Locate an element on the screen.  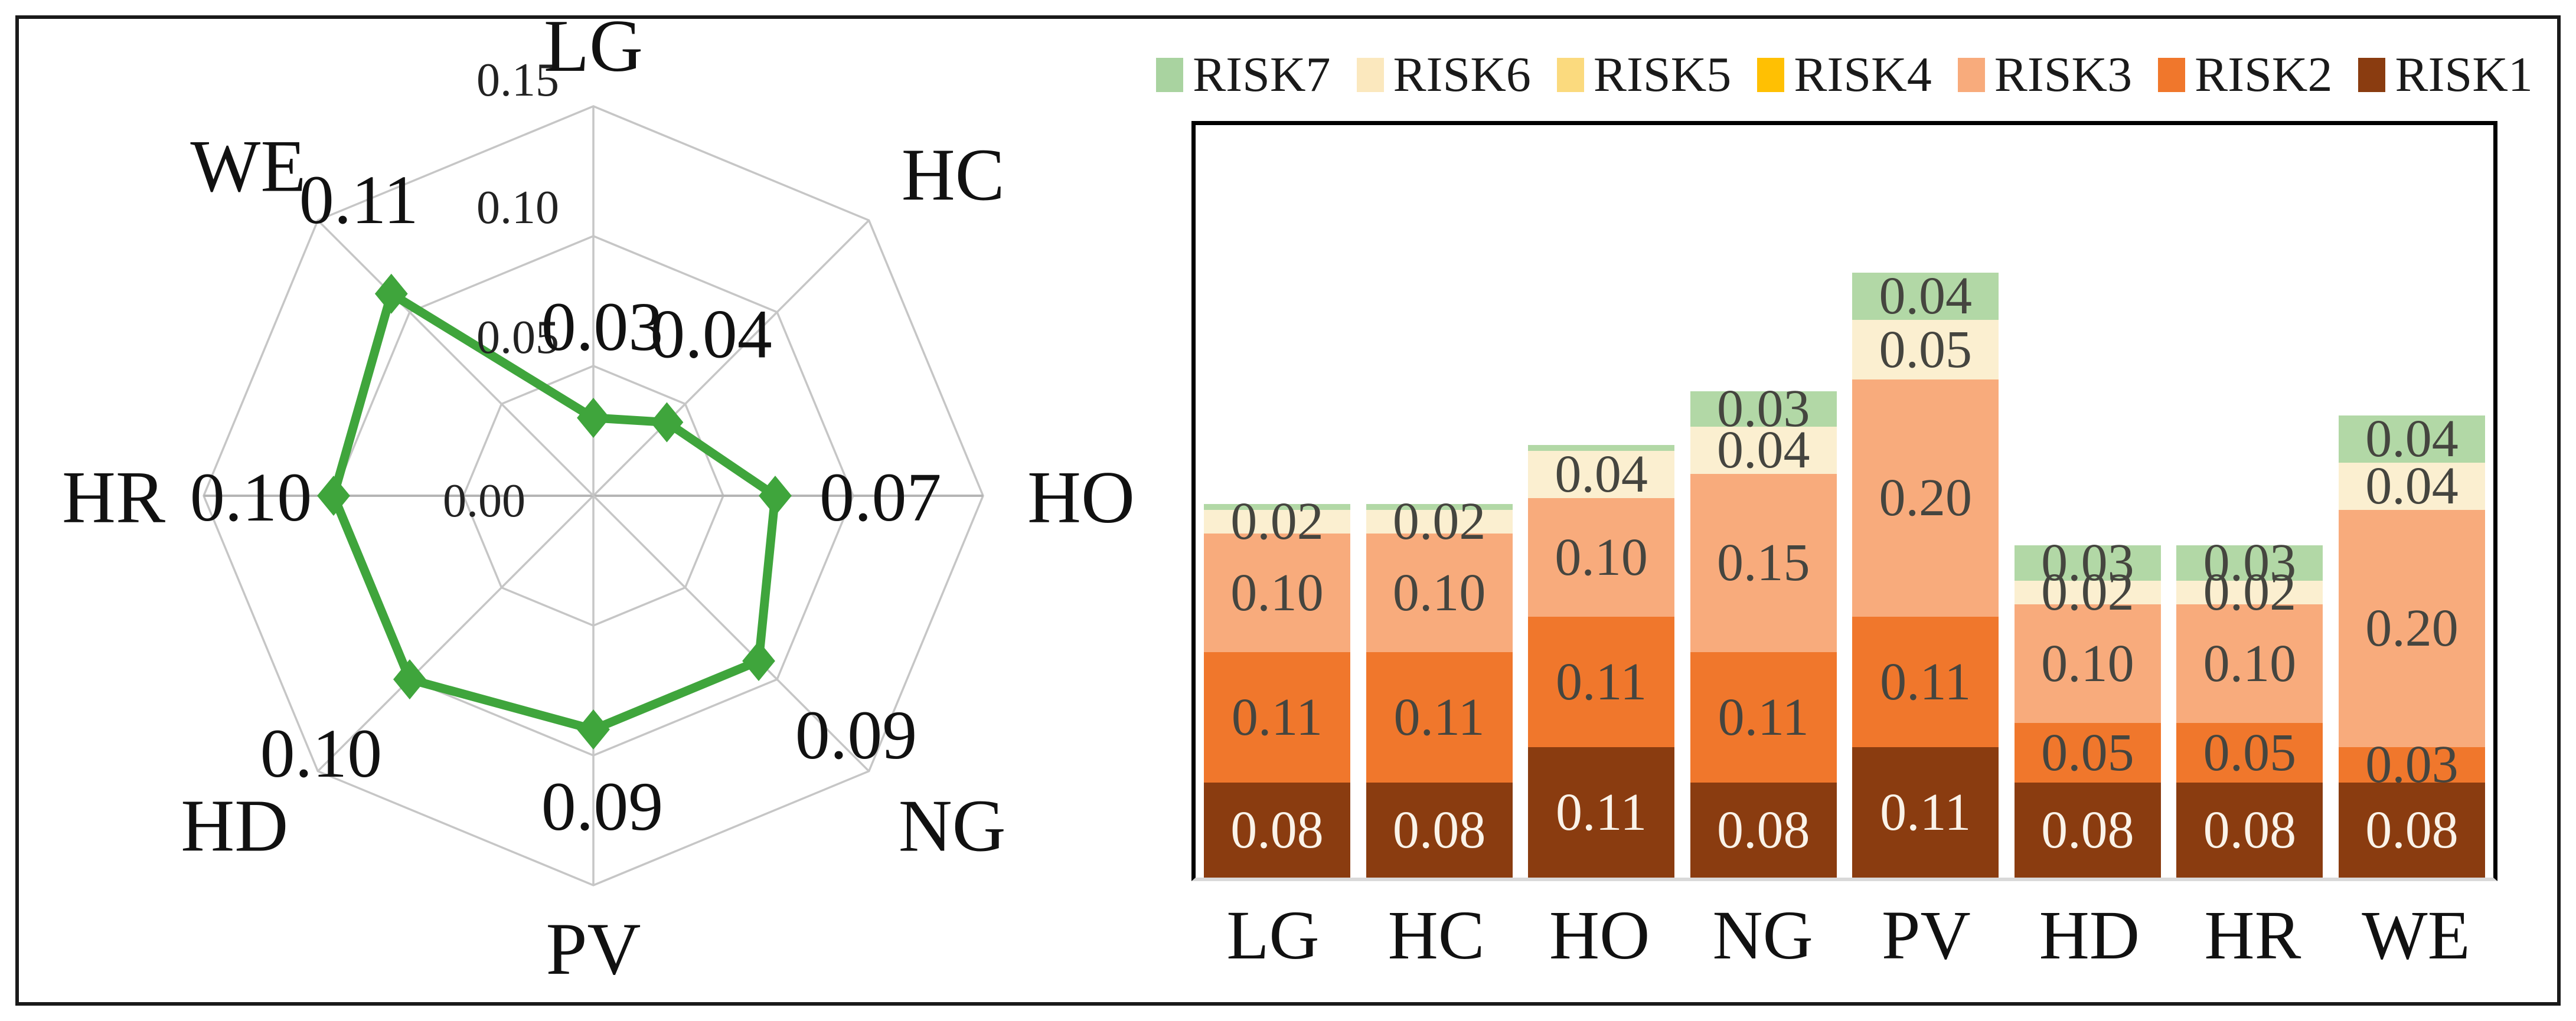
radar-ring-tick-label: 0.05 is located at coordinates (517, 338).